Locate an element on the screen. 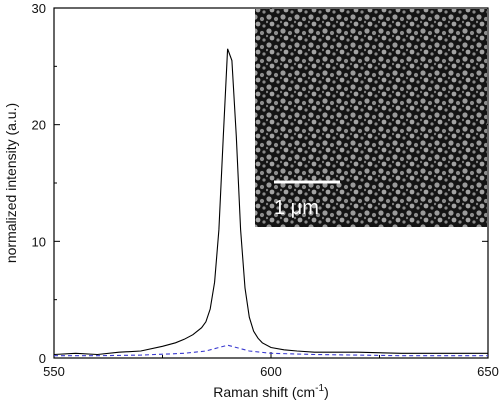  x-axis-title-superscript: -1 is located at coordinates (319, 388).